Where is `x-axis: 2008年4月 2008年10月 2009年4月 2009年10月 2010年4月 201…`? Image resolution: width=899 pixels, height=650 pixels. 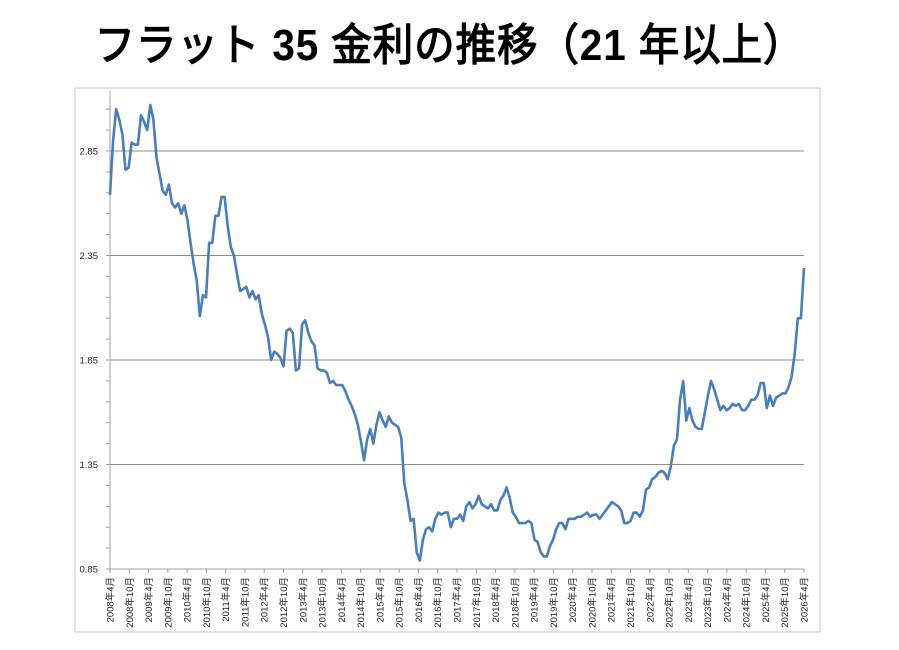 x-axis: 2008年4月 2008年10月 2009年4月 2009年10月 2010年4月 201… is located at coordinates (458, 598).